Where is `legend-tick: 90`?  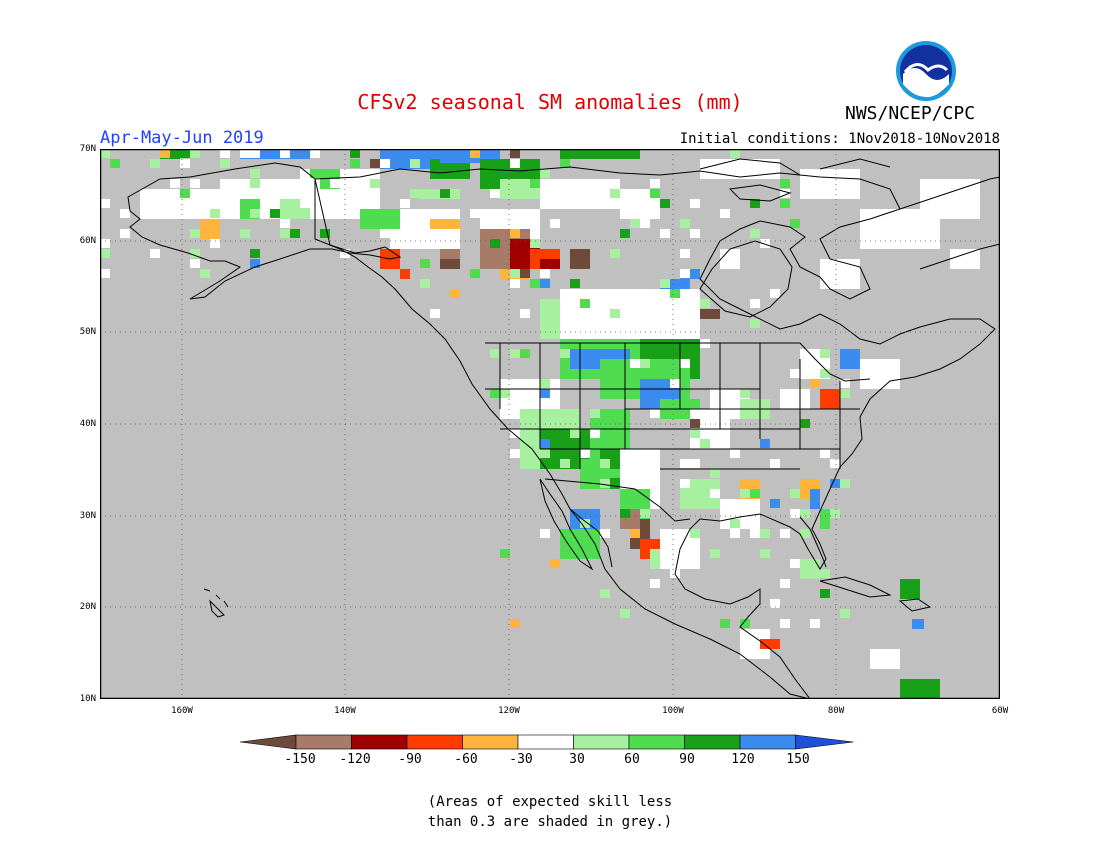 legend-tick: 90 is located at coordinates (687, 759).